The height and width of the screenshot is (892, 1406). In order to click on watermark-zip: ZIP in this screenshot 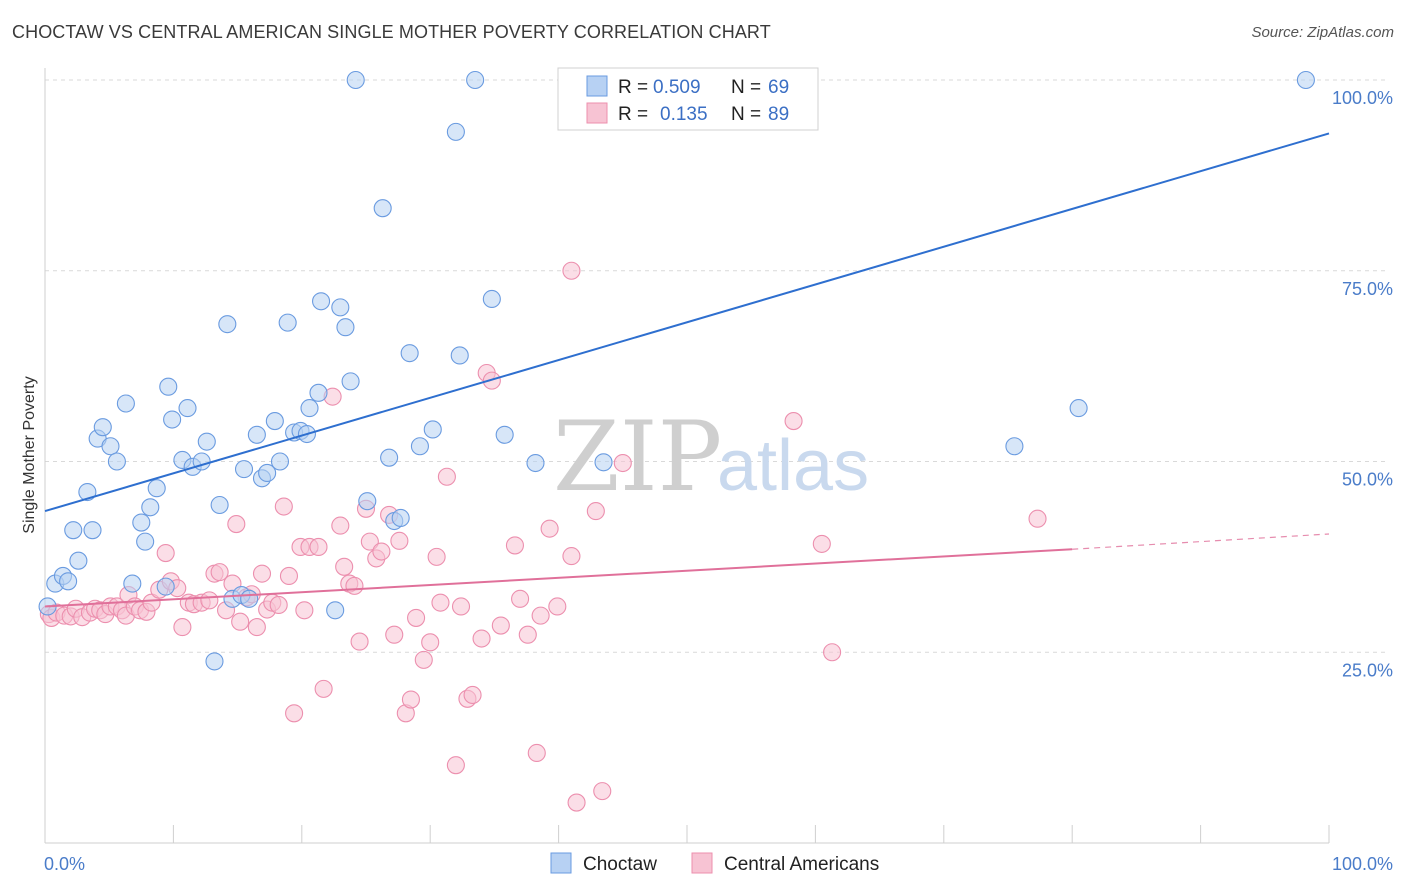, I will do `click(637, 457)`.